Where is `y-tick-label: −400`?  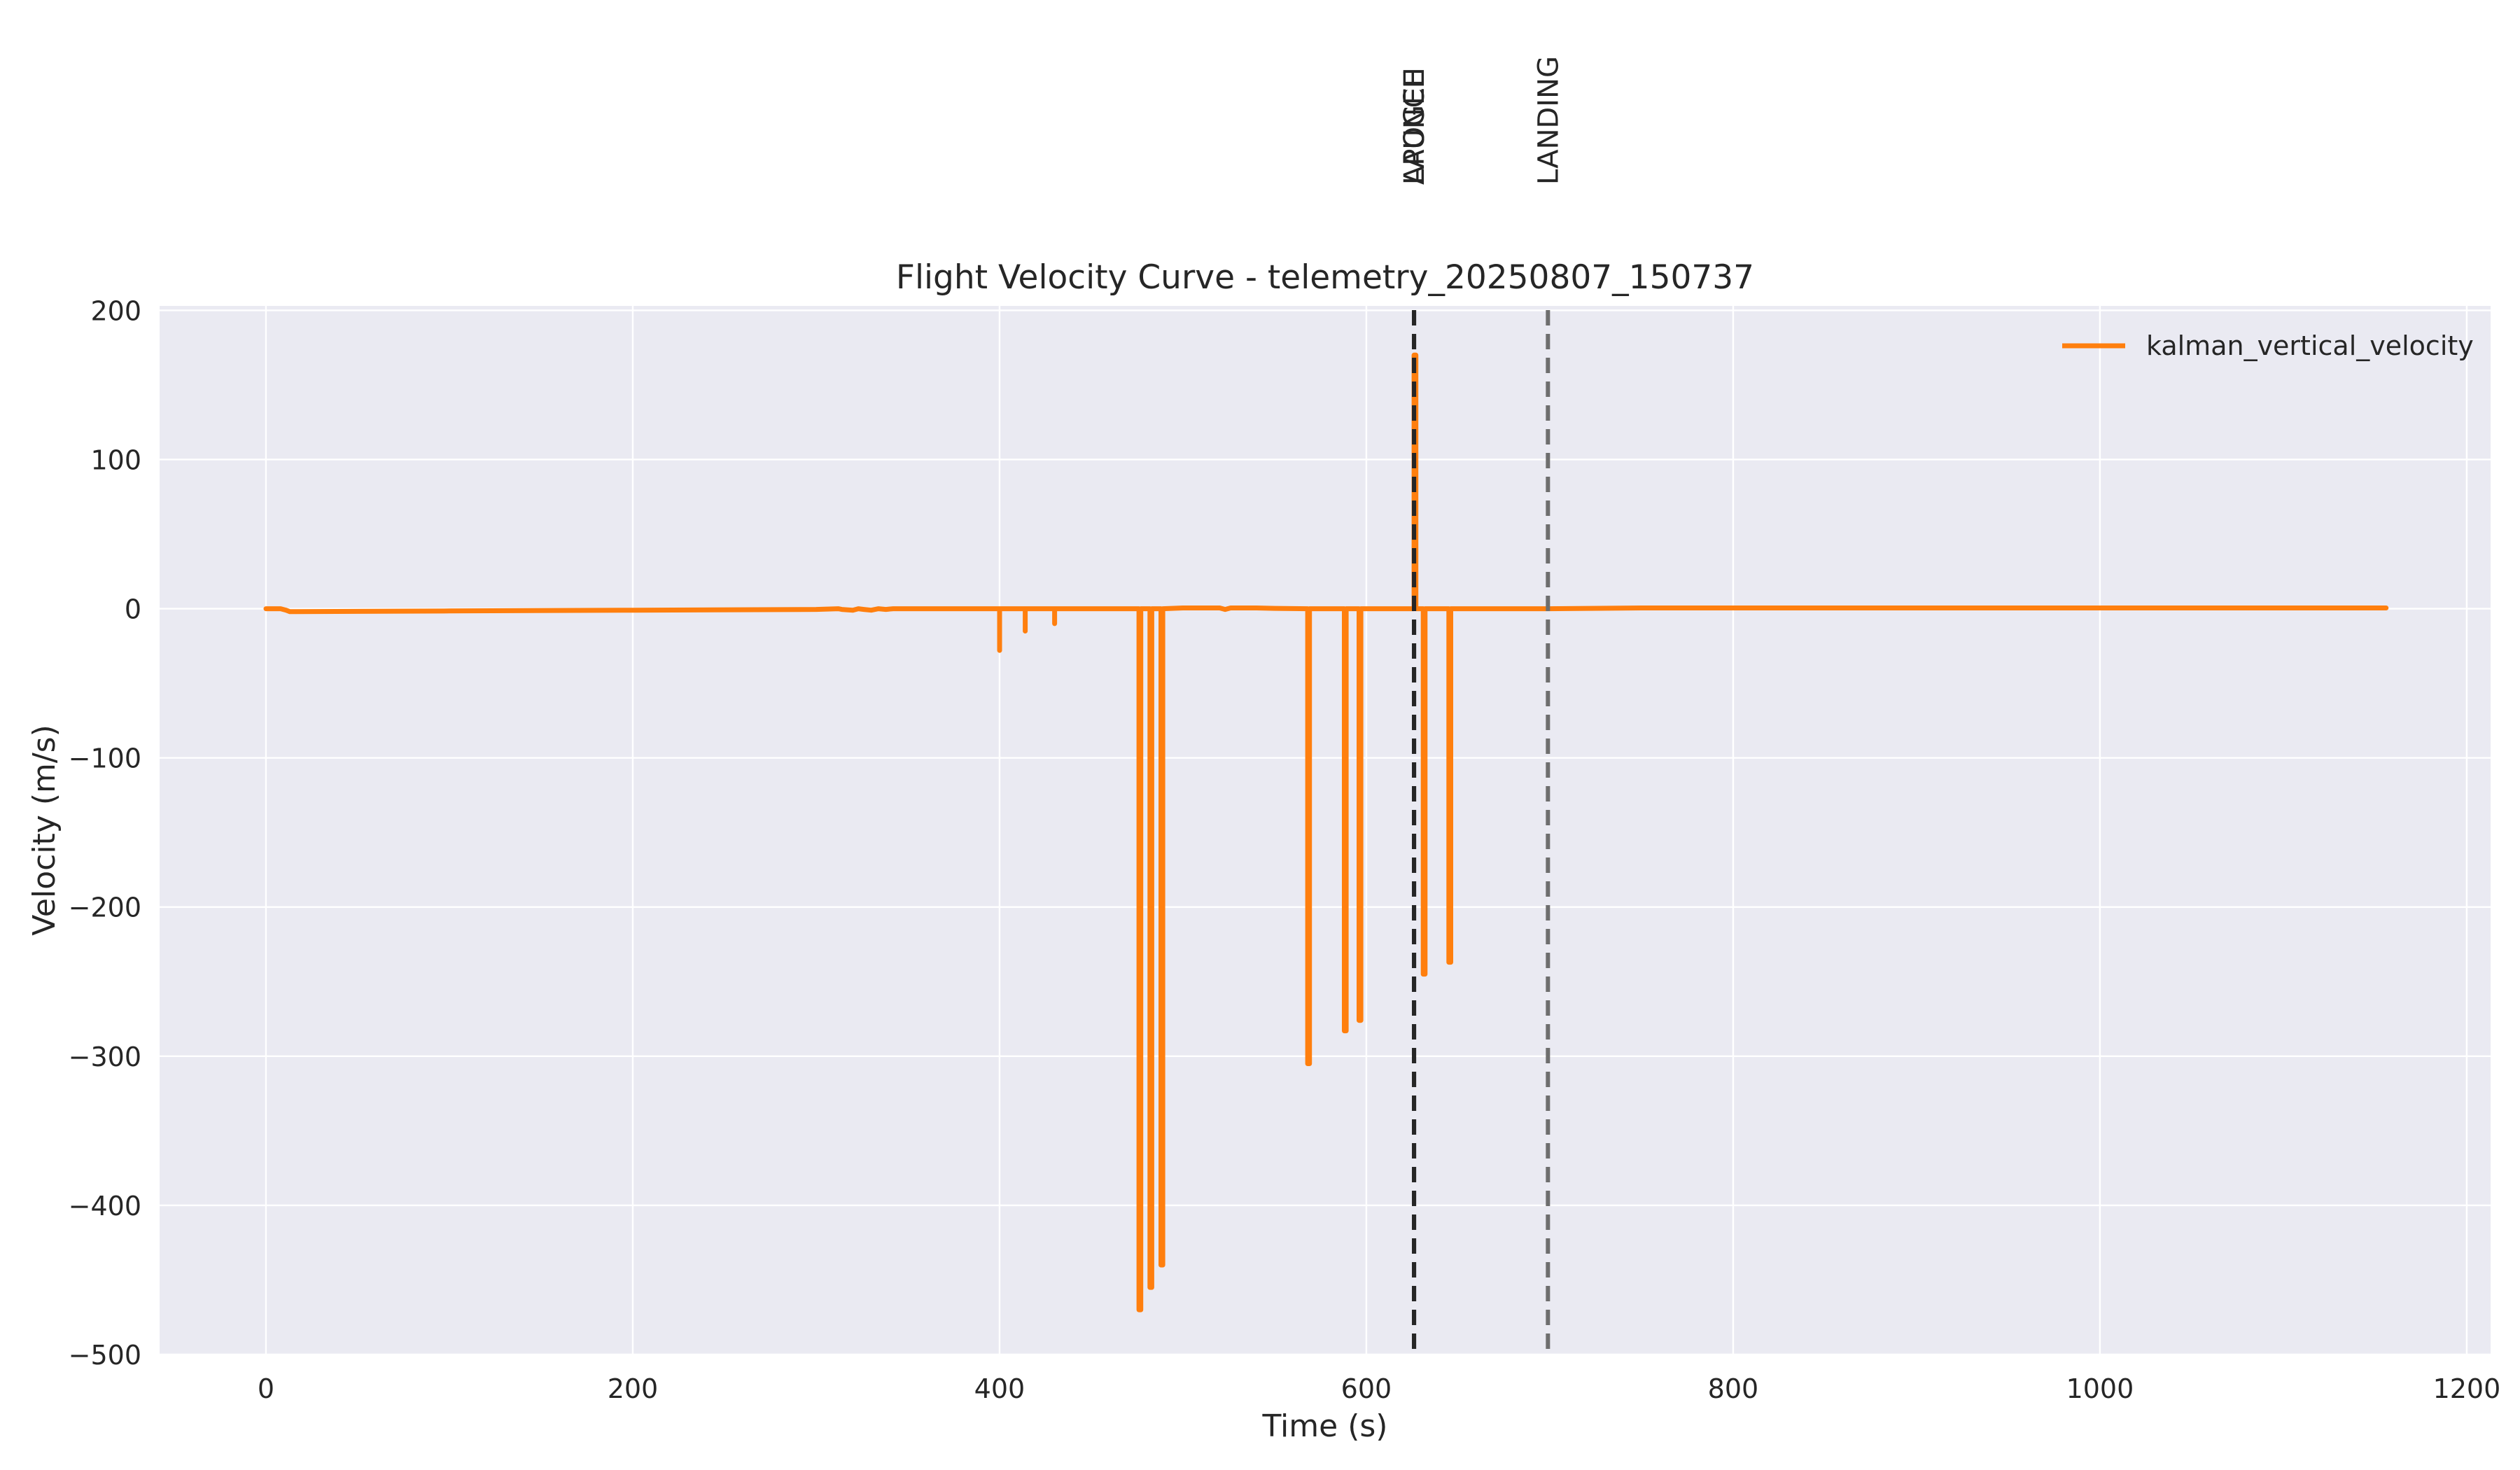 y-tick-label: −400 is located at coordinates (105, 1206).